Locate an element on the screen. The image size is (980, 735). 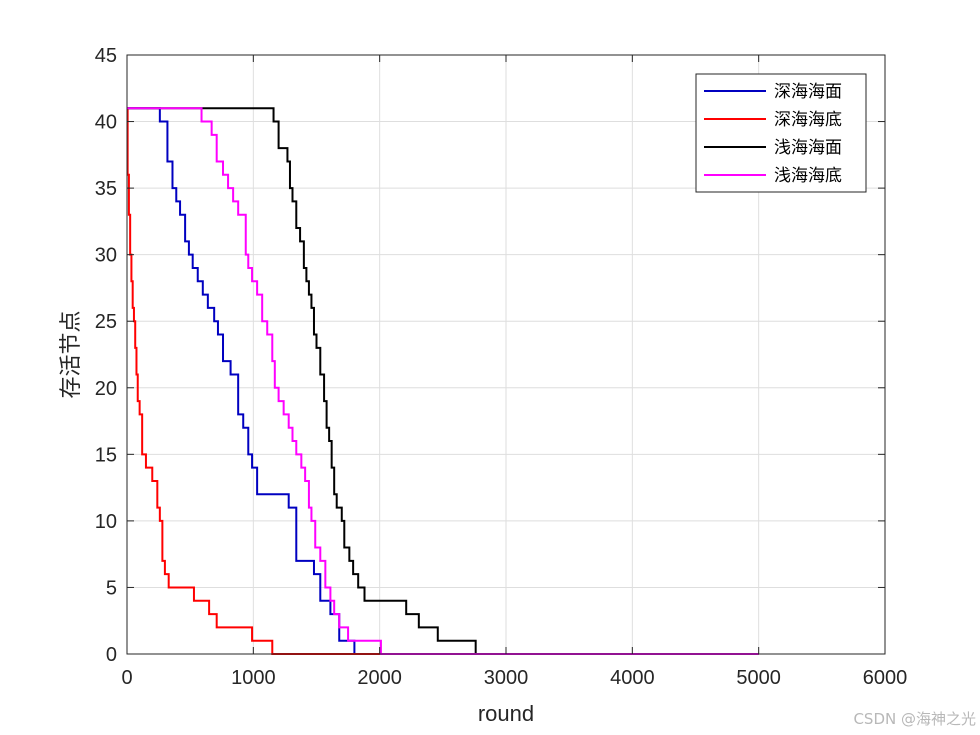
x-tick-label: 0 is located at coordinates (126, 678).